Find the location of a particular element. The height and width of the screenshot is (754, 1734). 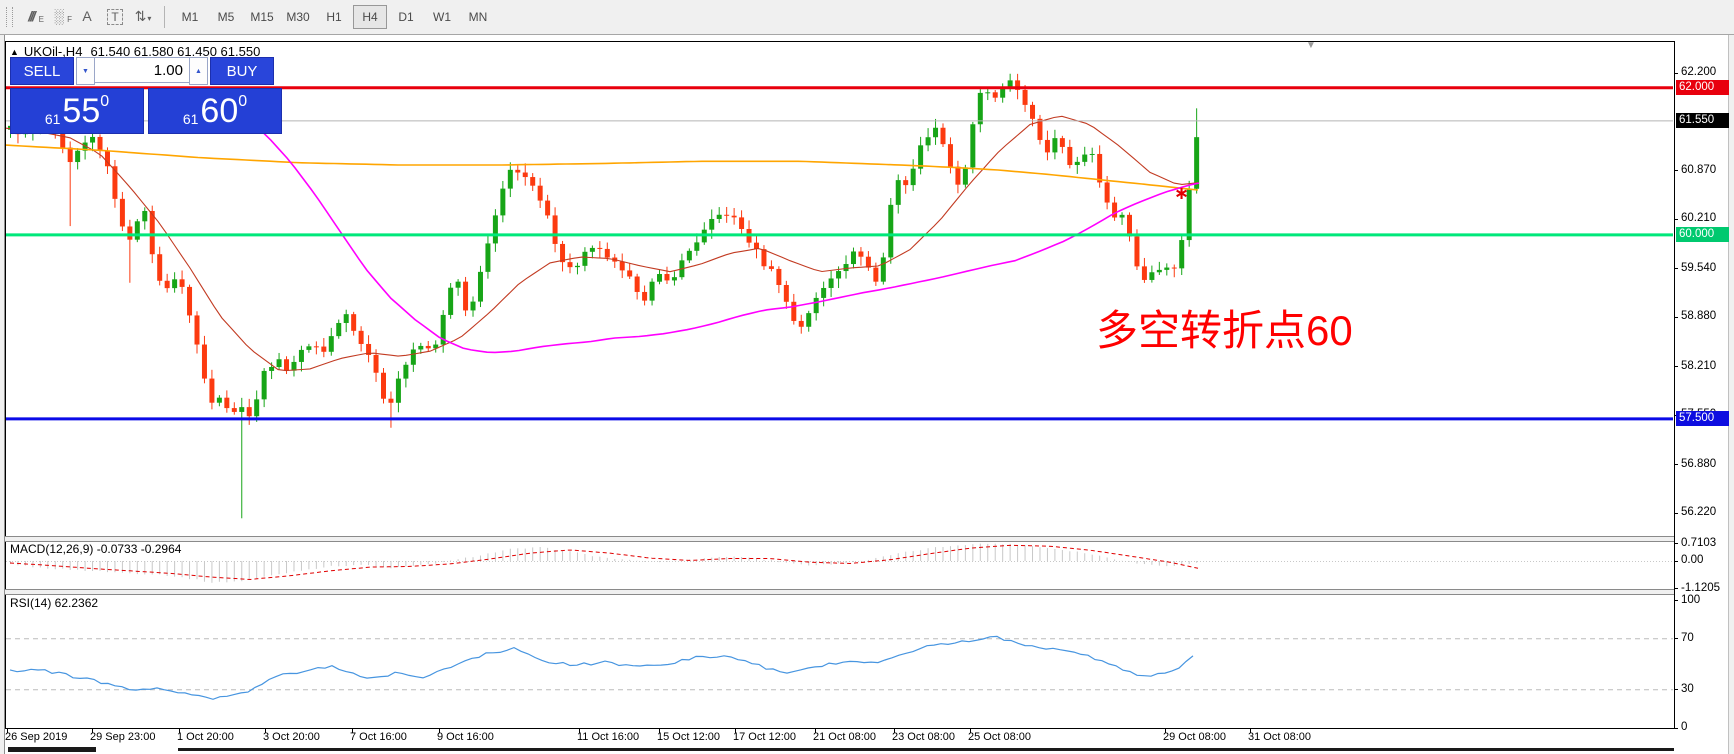

timeframe-m30: M30 is located at coordinates (298, 17).